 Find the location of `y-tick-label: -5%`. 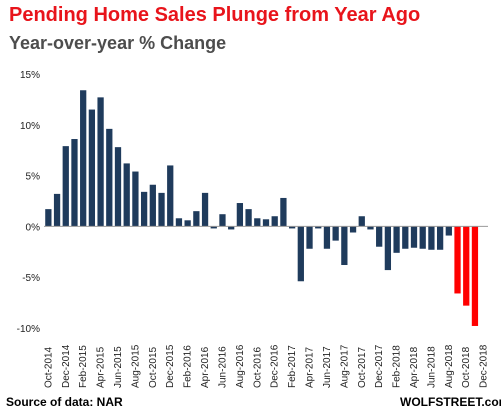

y-tick-label: -5% is located at coordinates (31, 278).